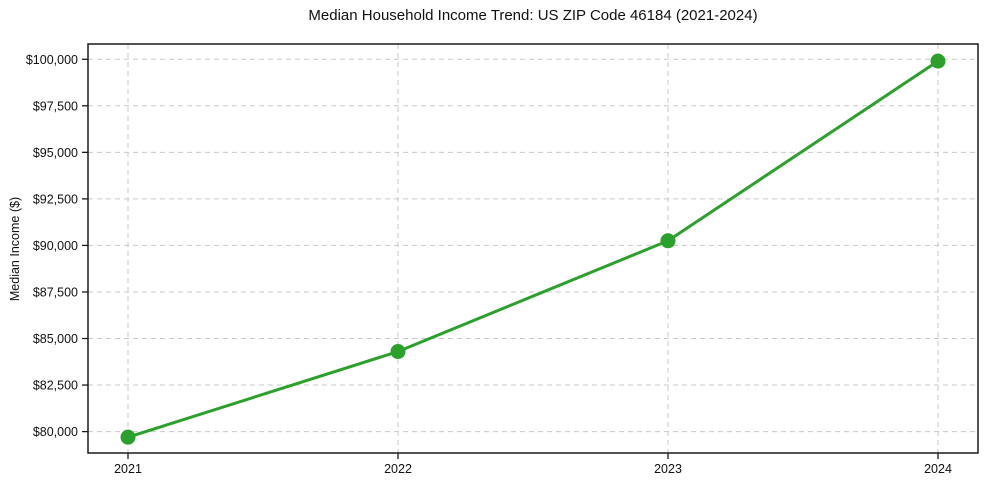  I want to click on y-tick-label: $80,000, so click(55, 432).